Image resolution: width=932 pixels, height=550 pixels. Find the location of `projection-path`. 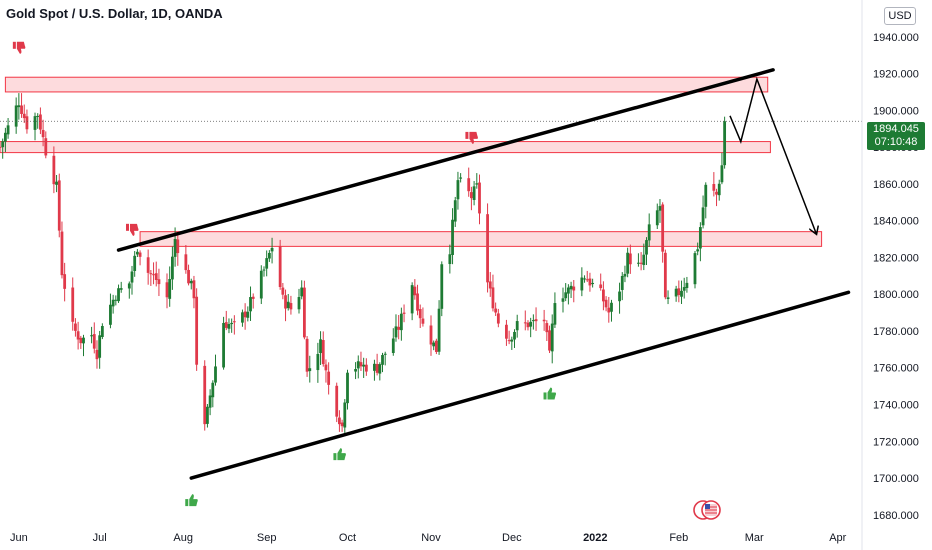

projection-path is located at coordinates (772, 154).